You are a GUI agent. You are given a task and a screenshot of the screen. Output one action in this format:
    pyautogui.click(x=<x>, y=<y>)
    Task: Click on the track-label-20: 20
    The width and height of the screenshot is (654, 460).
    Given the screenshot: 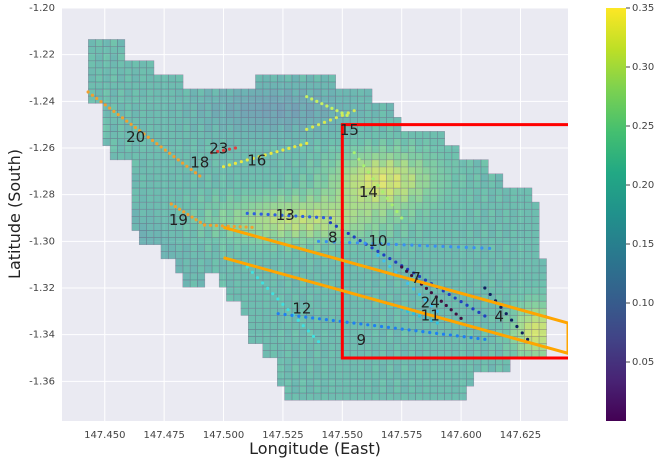 What is the action you would take?
    pyautogui.click(x=135, y=137)
    